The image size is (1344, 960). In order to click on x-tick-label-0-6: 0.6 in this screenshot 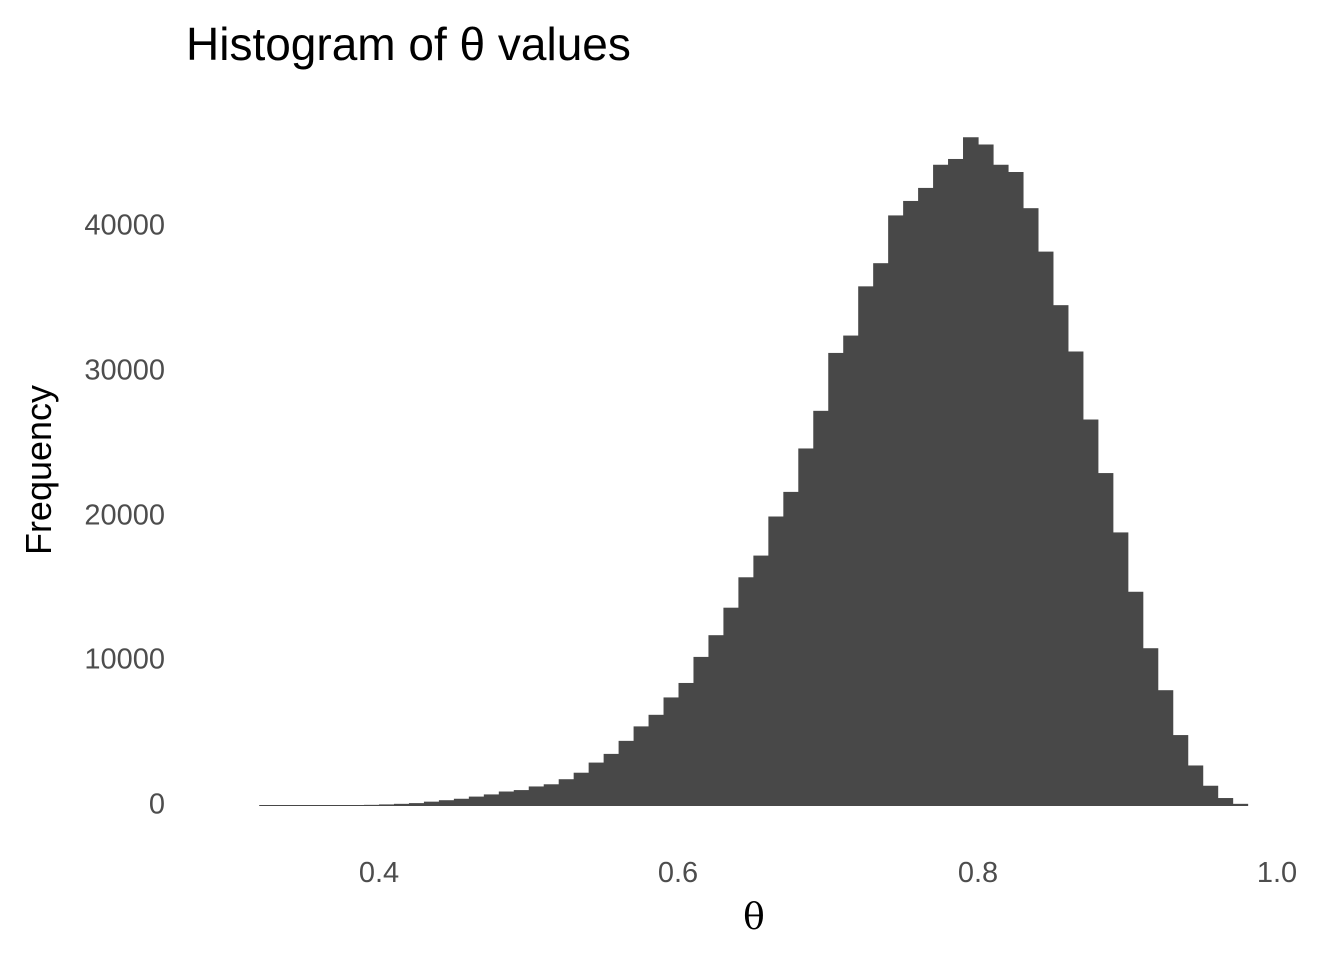, I will do `click(678, 873)`.